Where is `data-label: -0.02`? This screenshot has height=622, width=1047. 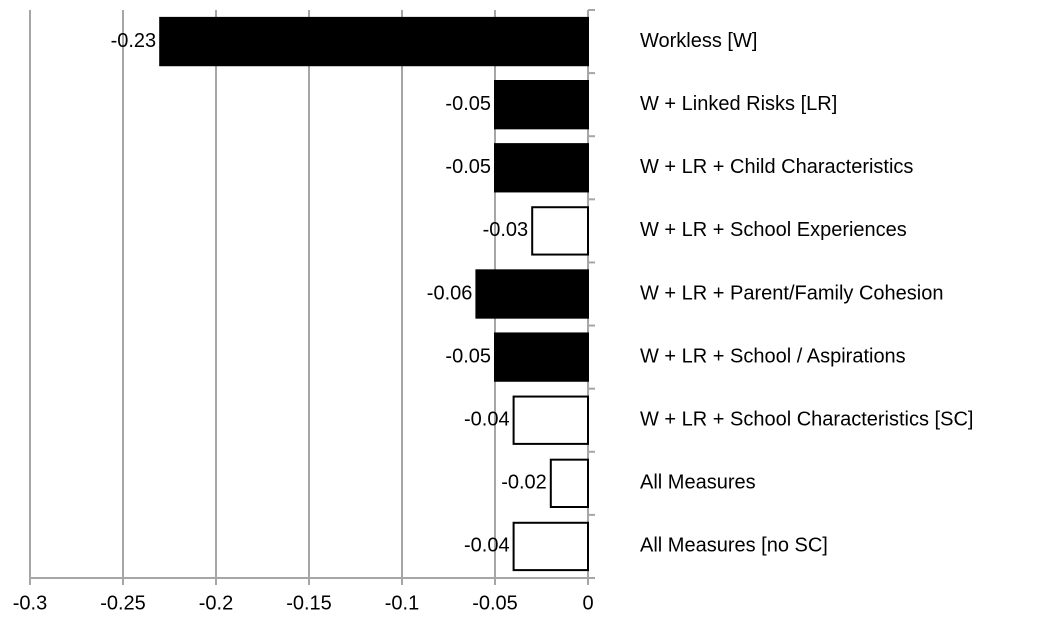
data-label: -0.02 is located at coordinates (524, 483).